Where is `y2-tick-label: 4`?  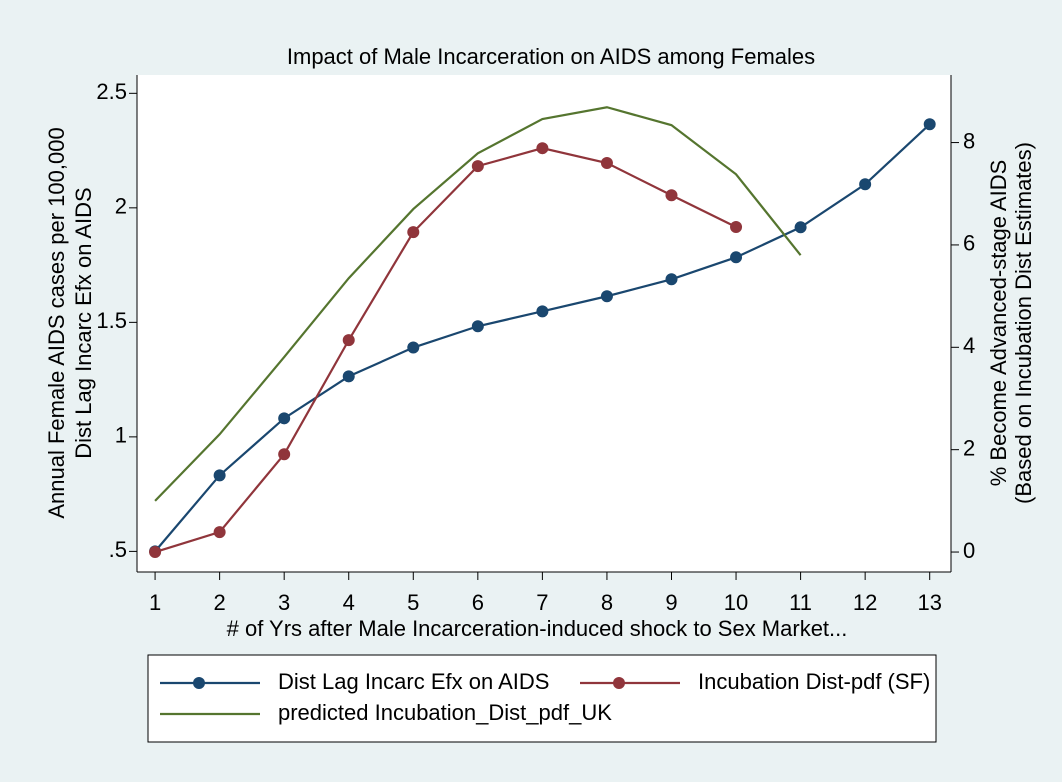 y2-tick-label: 4 is located at coordinates (969, 345).